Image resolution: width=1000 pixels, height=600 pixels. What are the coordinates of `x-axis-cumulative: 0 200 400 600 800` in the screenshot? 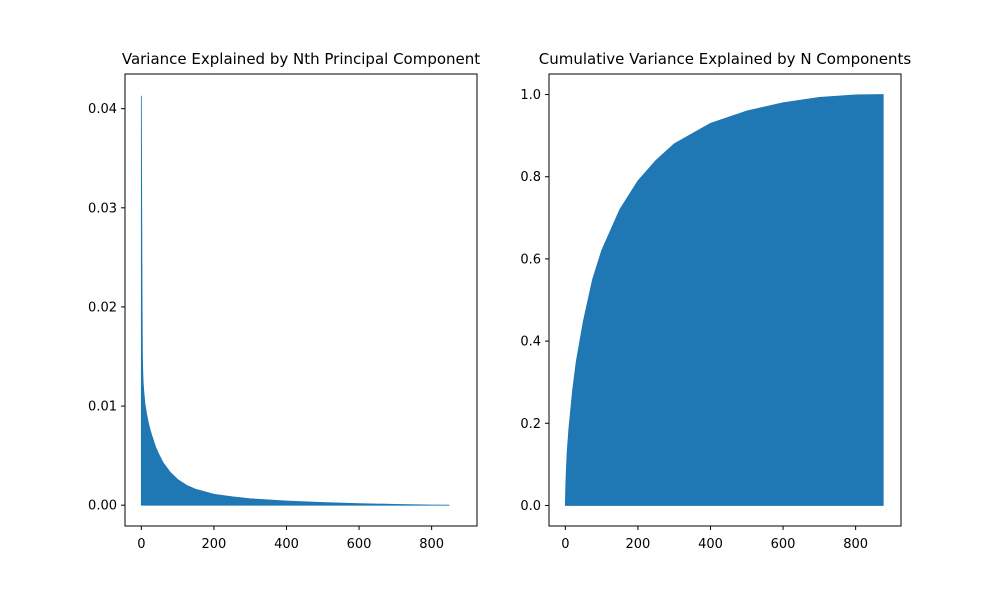 It's located at (714, 539).